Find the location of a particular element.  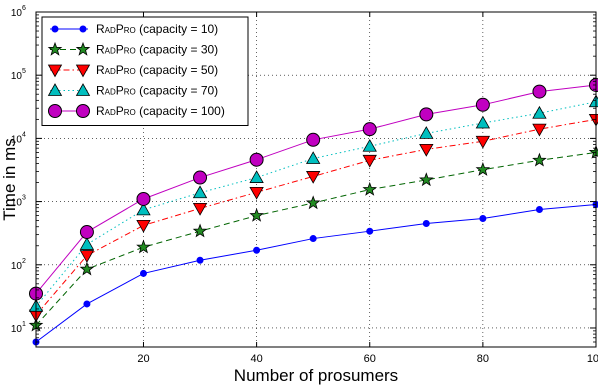

legend-label-capacity: (capacity = 70) is located at coordinates (177, 91).